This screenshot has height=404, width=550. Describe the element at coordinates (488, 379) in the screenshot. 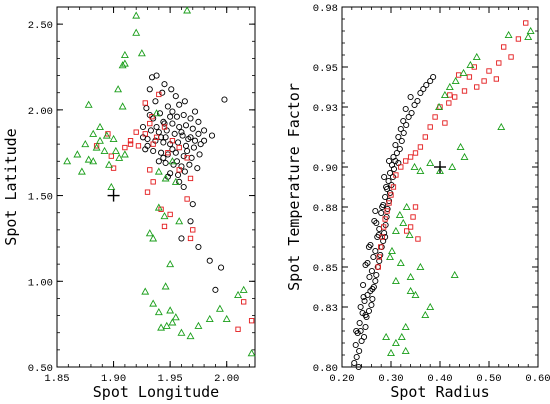

I see `x-tick-label: 0.50` at that location.